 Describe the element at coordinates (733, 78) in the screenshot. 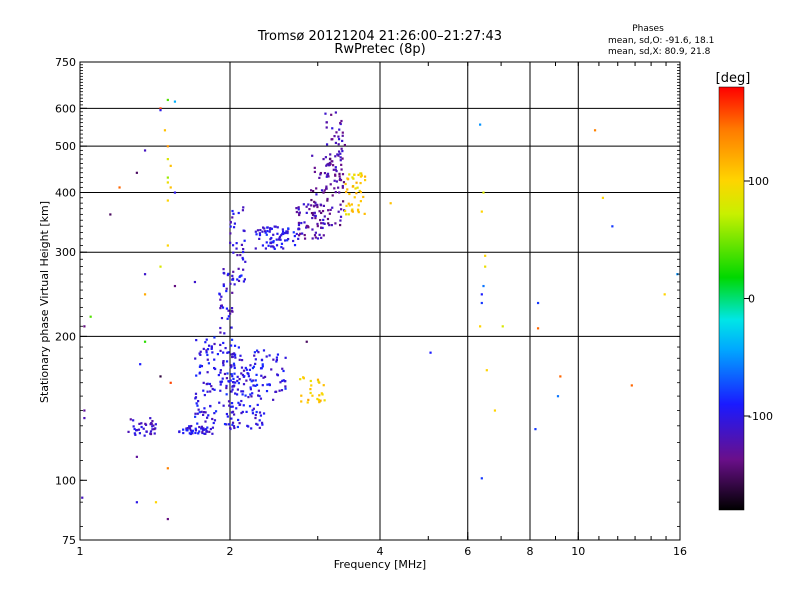

I see `colorbar-label: [deg]` at that location.